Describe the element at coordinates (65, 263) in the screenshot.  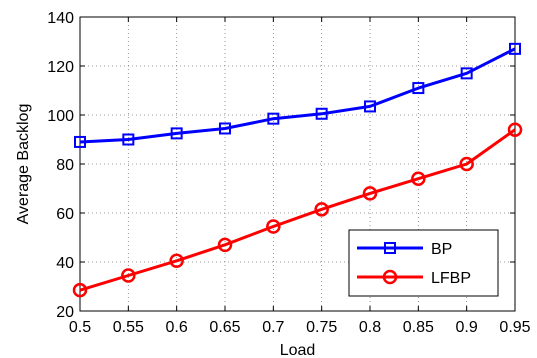
I see `y-tick-label: 40` at that location.